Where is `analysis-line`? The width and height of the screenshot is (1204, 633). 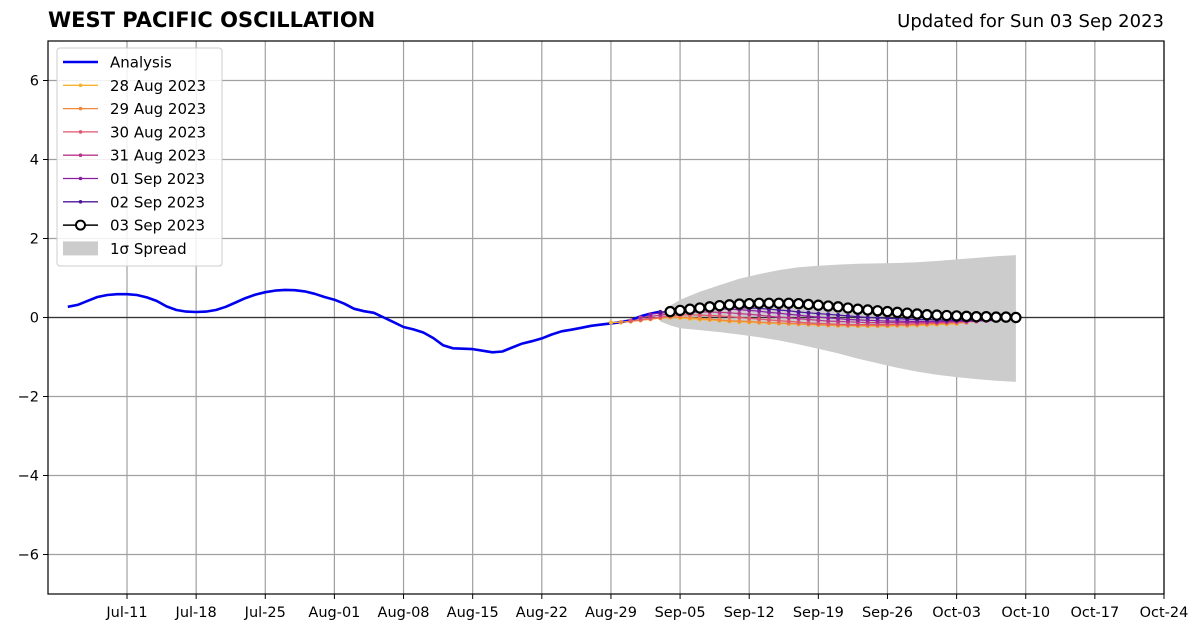
analysis-line is located at coordinates (364, 321).